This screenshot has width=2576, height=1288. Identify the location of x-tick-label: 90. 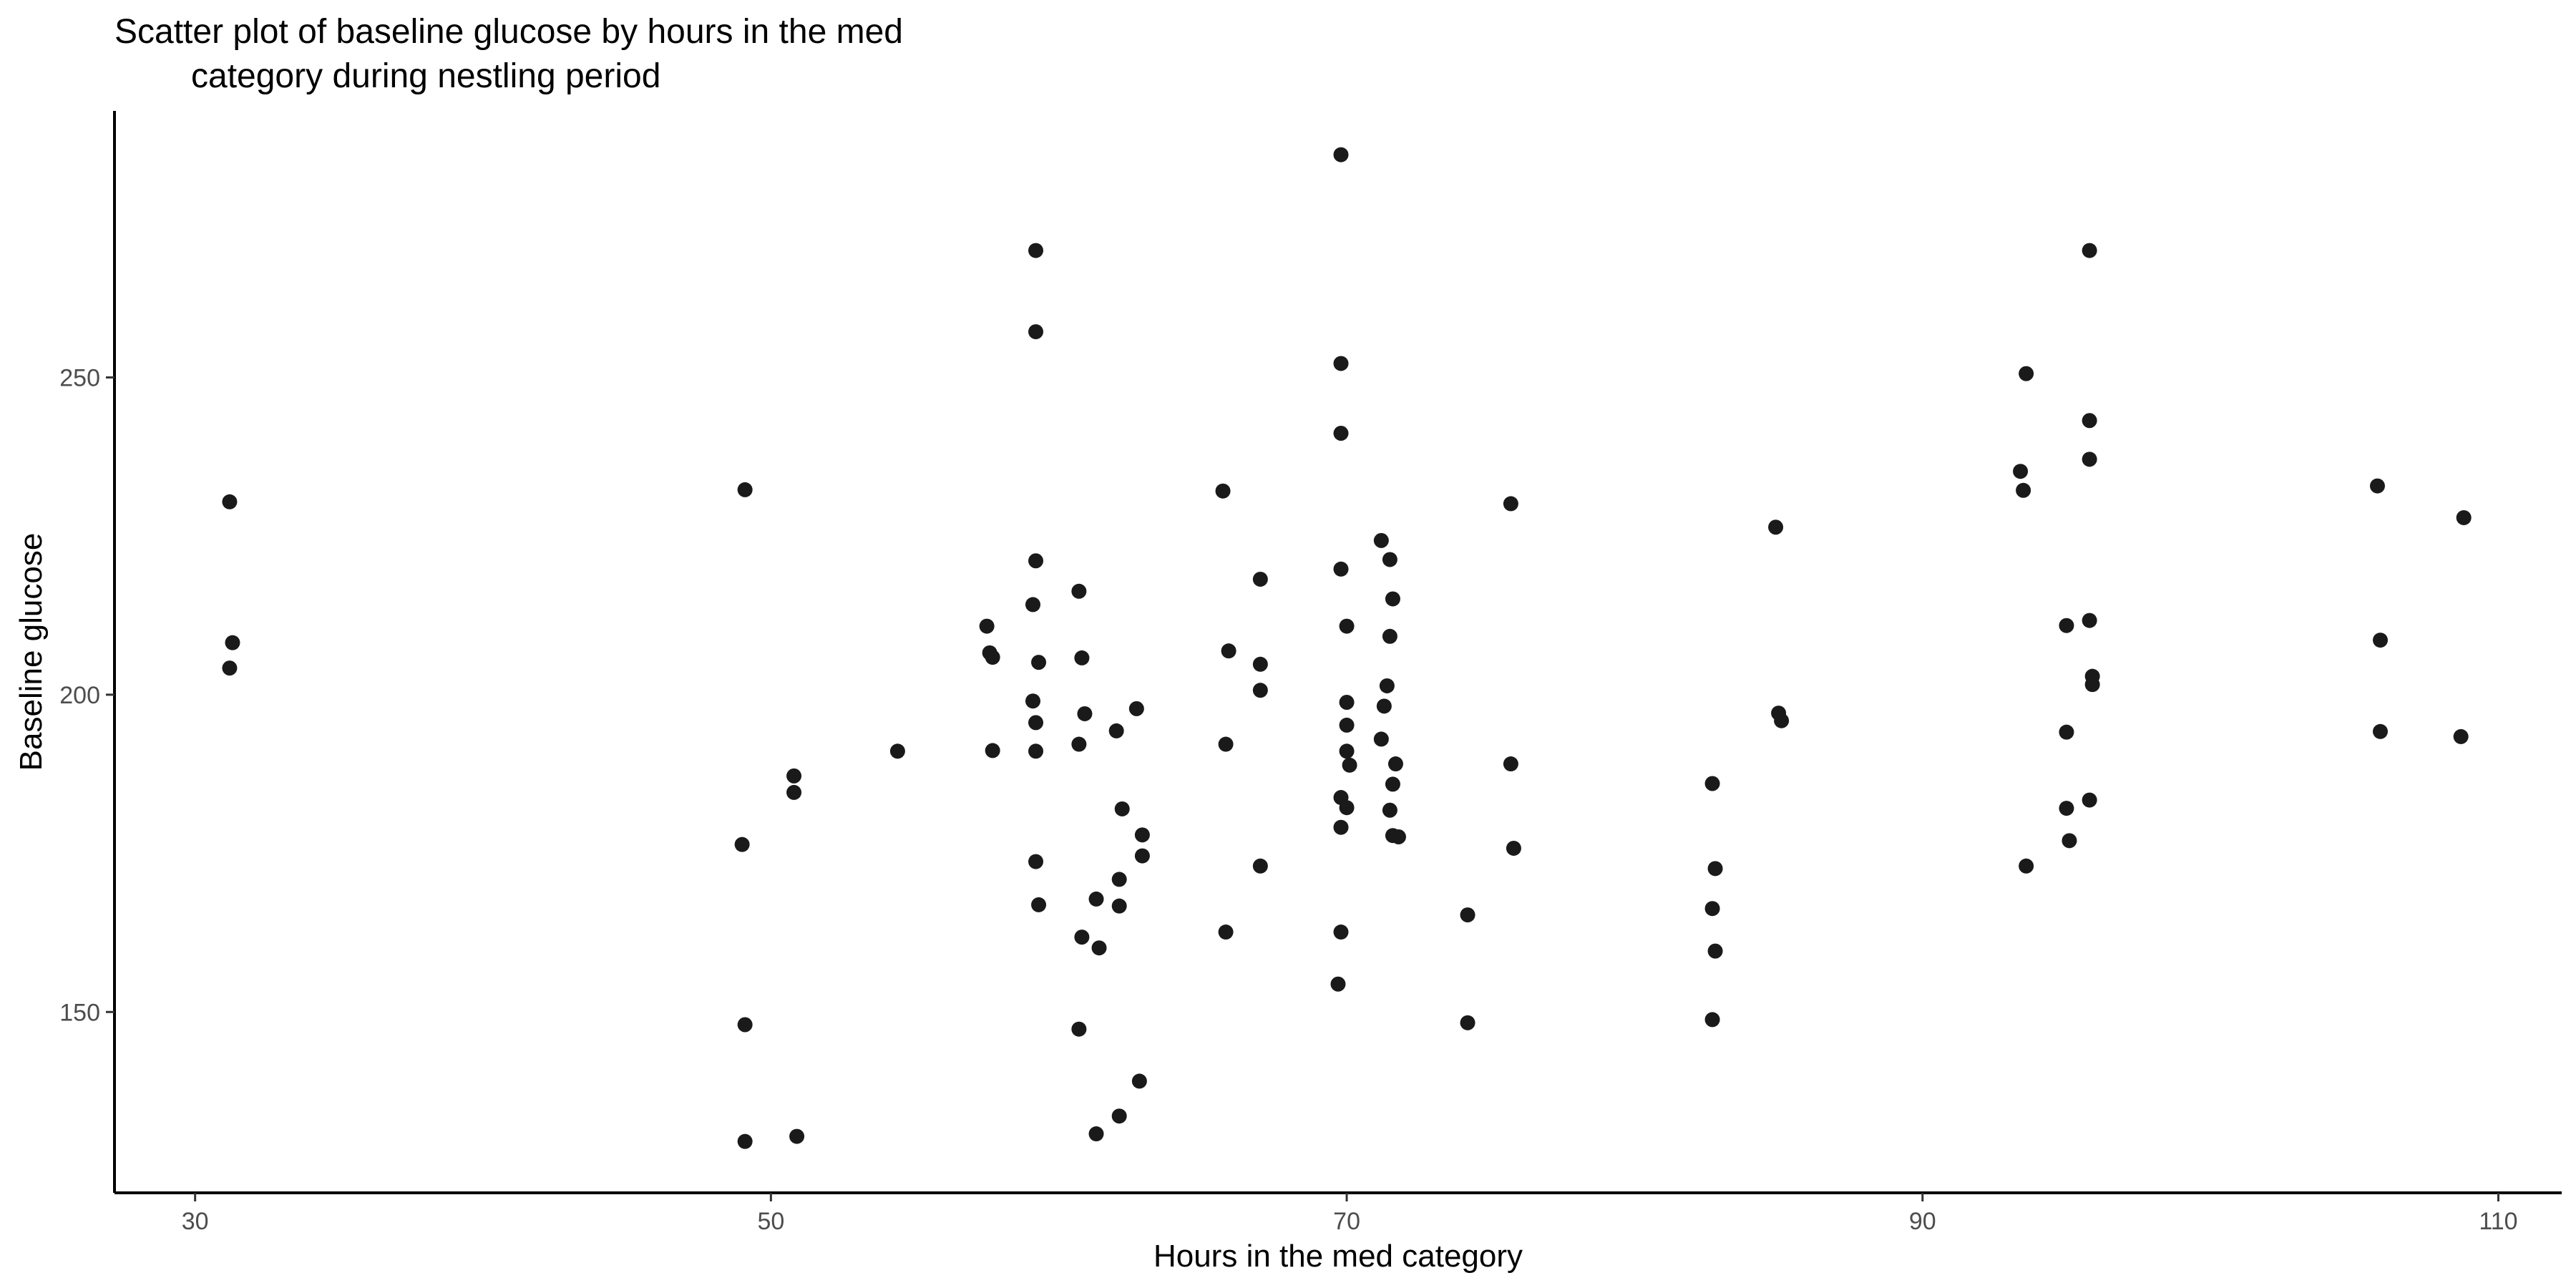
(1922, 1221).